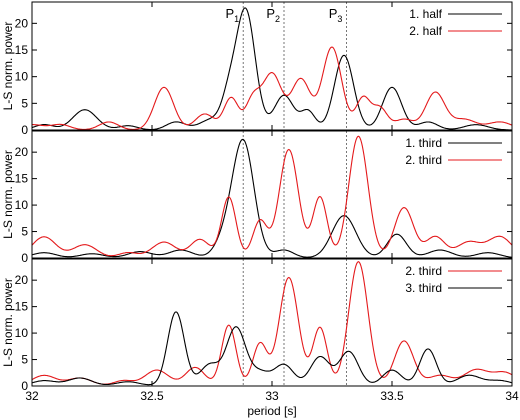 The image size is (520, 420). I want to click on legend-label: 2. half, so click(425, 31).